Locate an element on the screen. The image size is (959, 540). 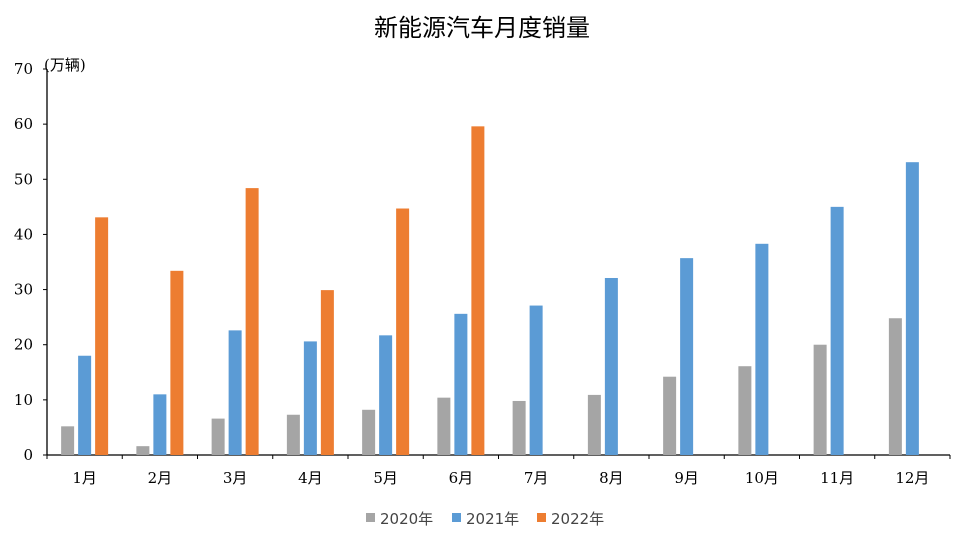
bar-2022年-1月 is located at coordinates (102, 336).